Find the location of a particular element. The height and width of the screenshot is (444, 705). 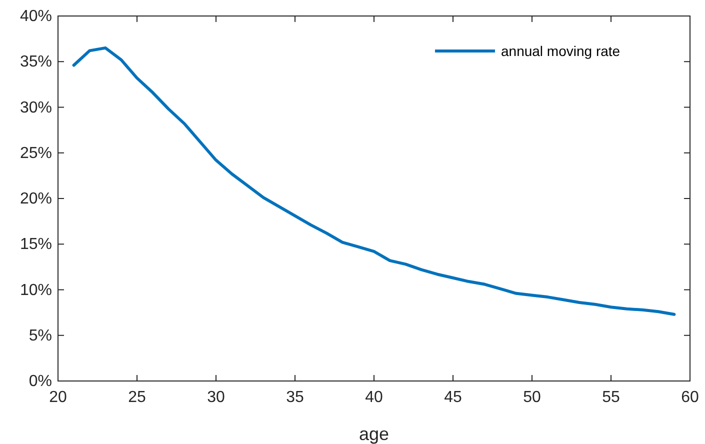

y-tick-label: 30% is located at coordinates (36, 107).